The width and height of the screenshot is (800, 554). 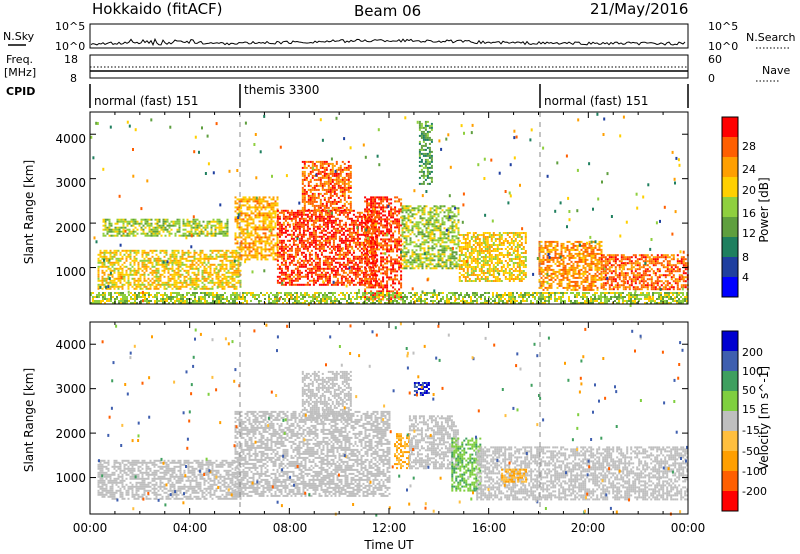 I want to click on nave-tick-high: 60, so click(x=715, y=59).